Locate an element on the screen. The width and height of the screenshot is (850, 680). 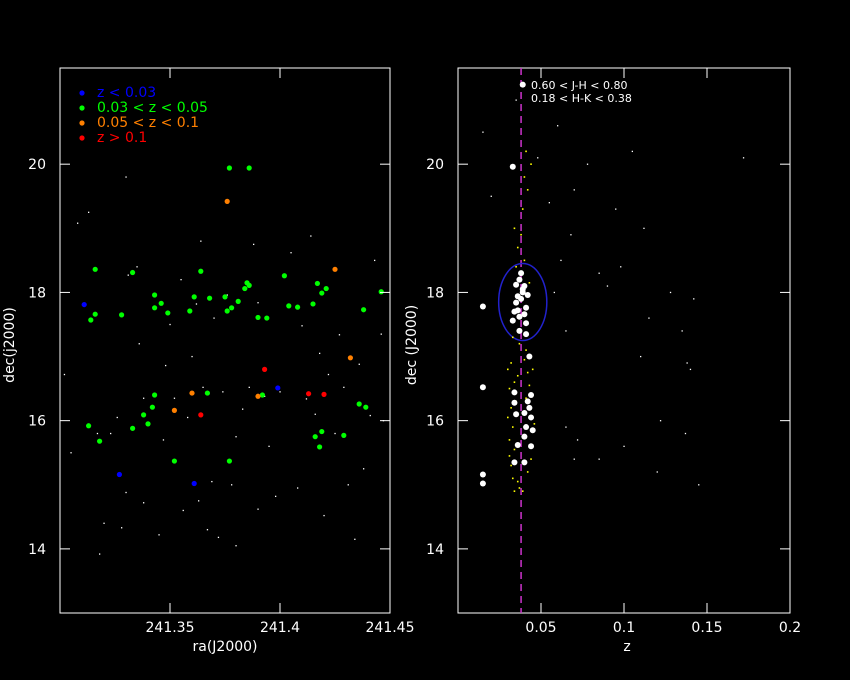
left-x-tick-label: 241.45 is located at coordinates (390, 628).